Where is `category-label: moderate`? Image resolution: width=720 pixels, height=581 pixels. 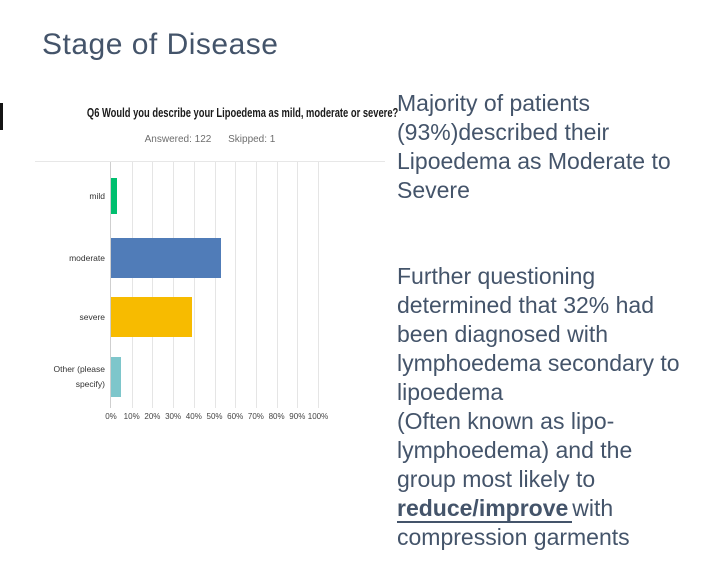 category-label: moderate is located at coordinates (87, 257).